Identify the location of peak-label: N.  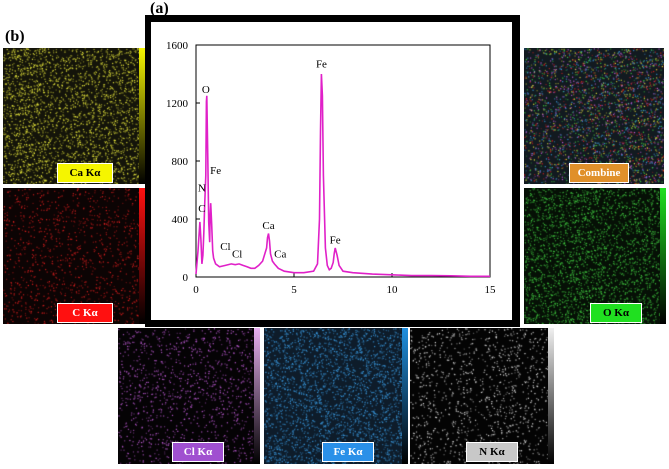
(202, 188).